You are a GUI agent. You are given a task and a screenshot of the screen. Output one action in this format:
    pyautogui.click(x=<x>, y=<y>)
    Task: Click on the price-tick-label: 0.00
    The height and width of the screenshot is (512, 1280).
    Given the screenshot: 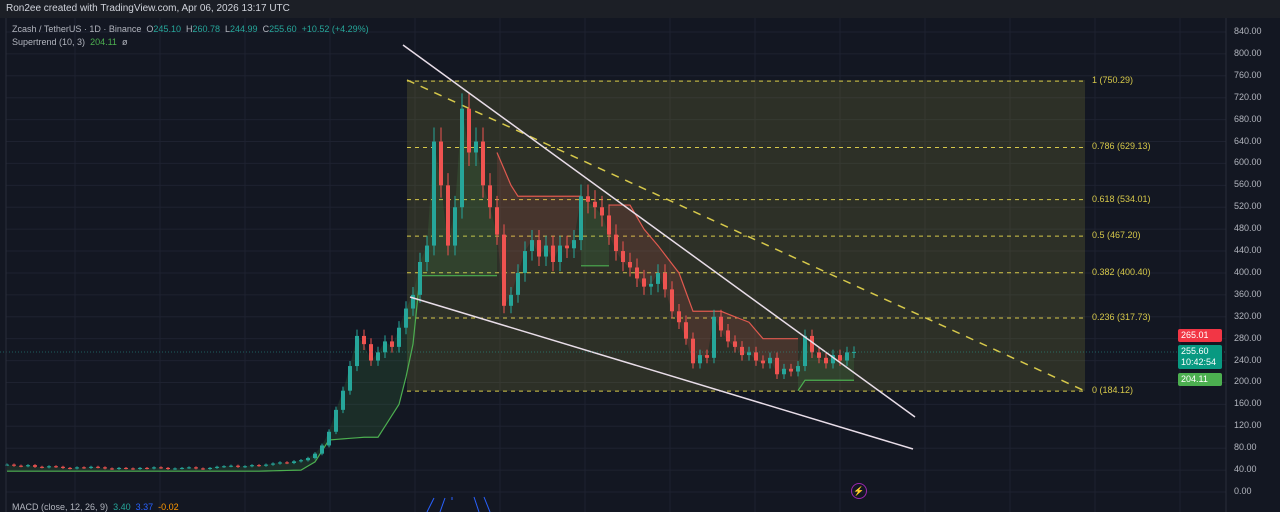 What is the action you would take?
    pyautogui.click(x=1243, y=491)
    